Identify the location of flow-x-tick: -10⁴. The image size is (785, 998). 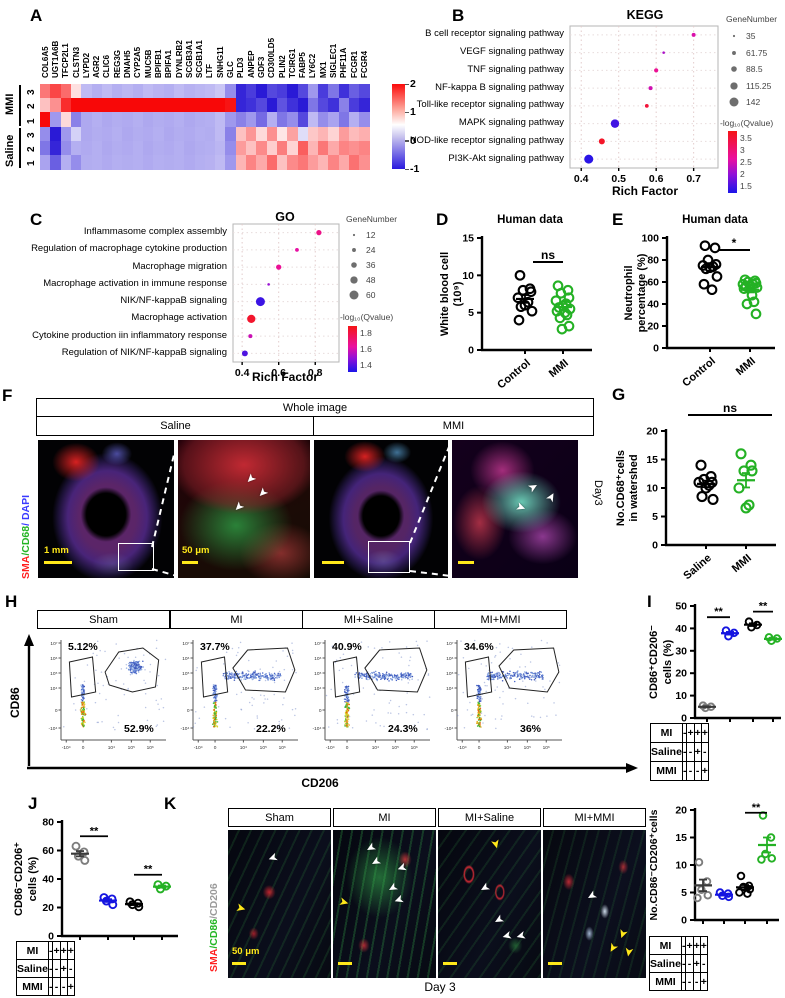
(198, 748).